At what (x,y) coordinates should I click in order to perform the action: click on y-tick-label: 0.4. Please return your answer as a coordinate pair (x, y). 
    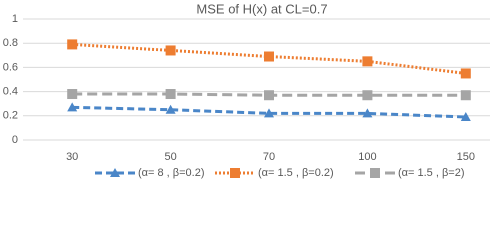
    Looking at the image, I should click on (10, 92).